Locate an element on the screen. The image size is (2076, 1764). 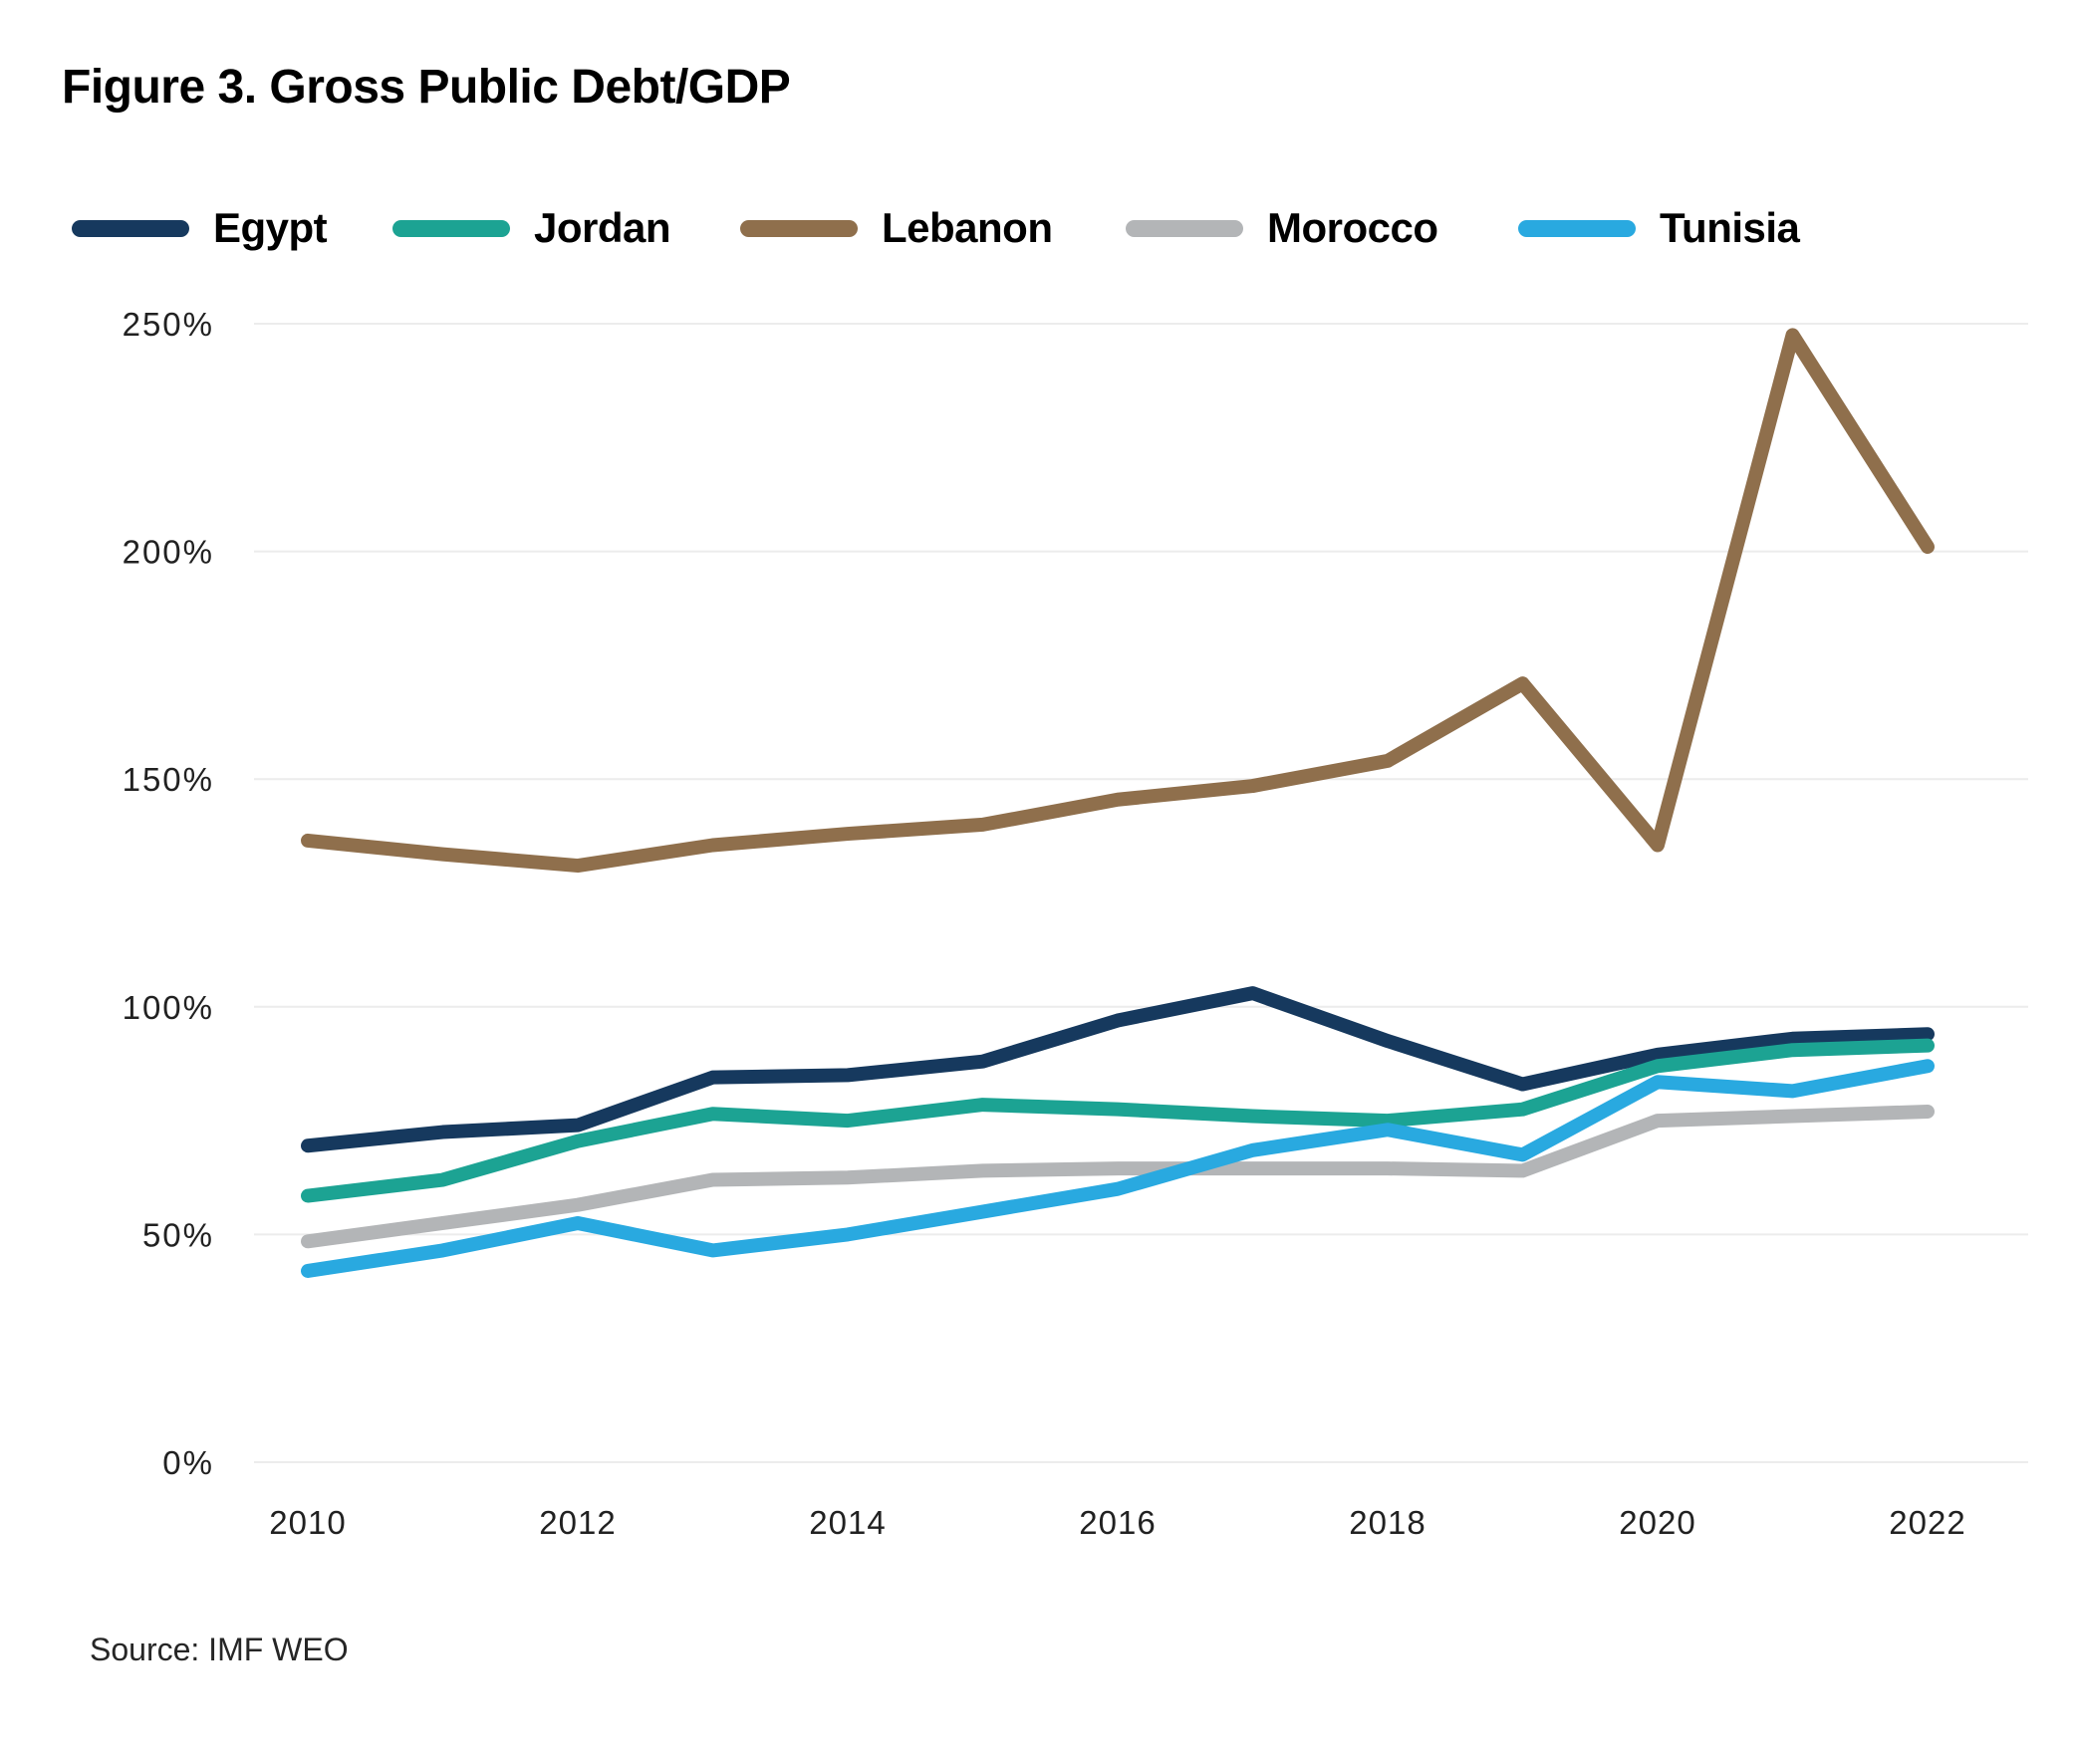
figure-title: Figure 3. Gross Public Debt/GDP is located at coordinates (426, 87).